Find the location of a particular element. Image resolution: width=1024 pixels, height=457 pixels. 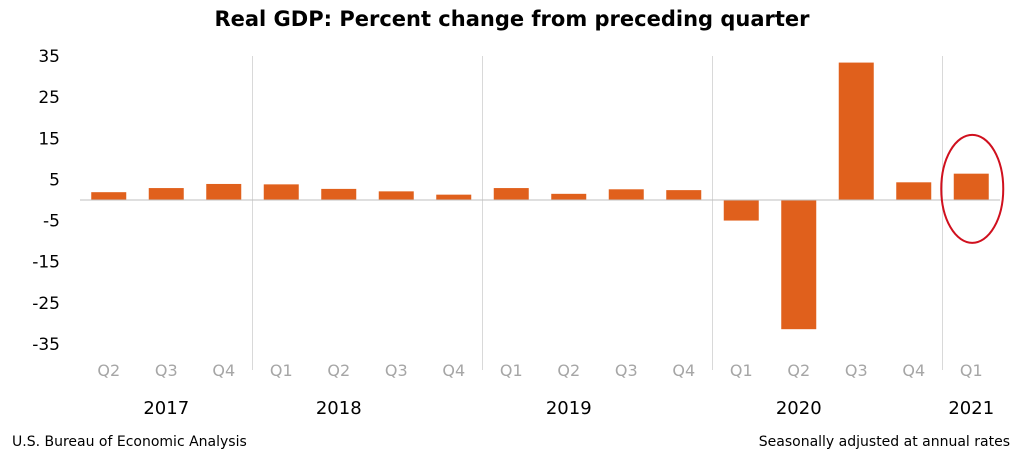

year-labels: 2017 2018 2019 2020 2021 is located at coordinates (568, 408).